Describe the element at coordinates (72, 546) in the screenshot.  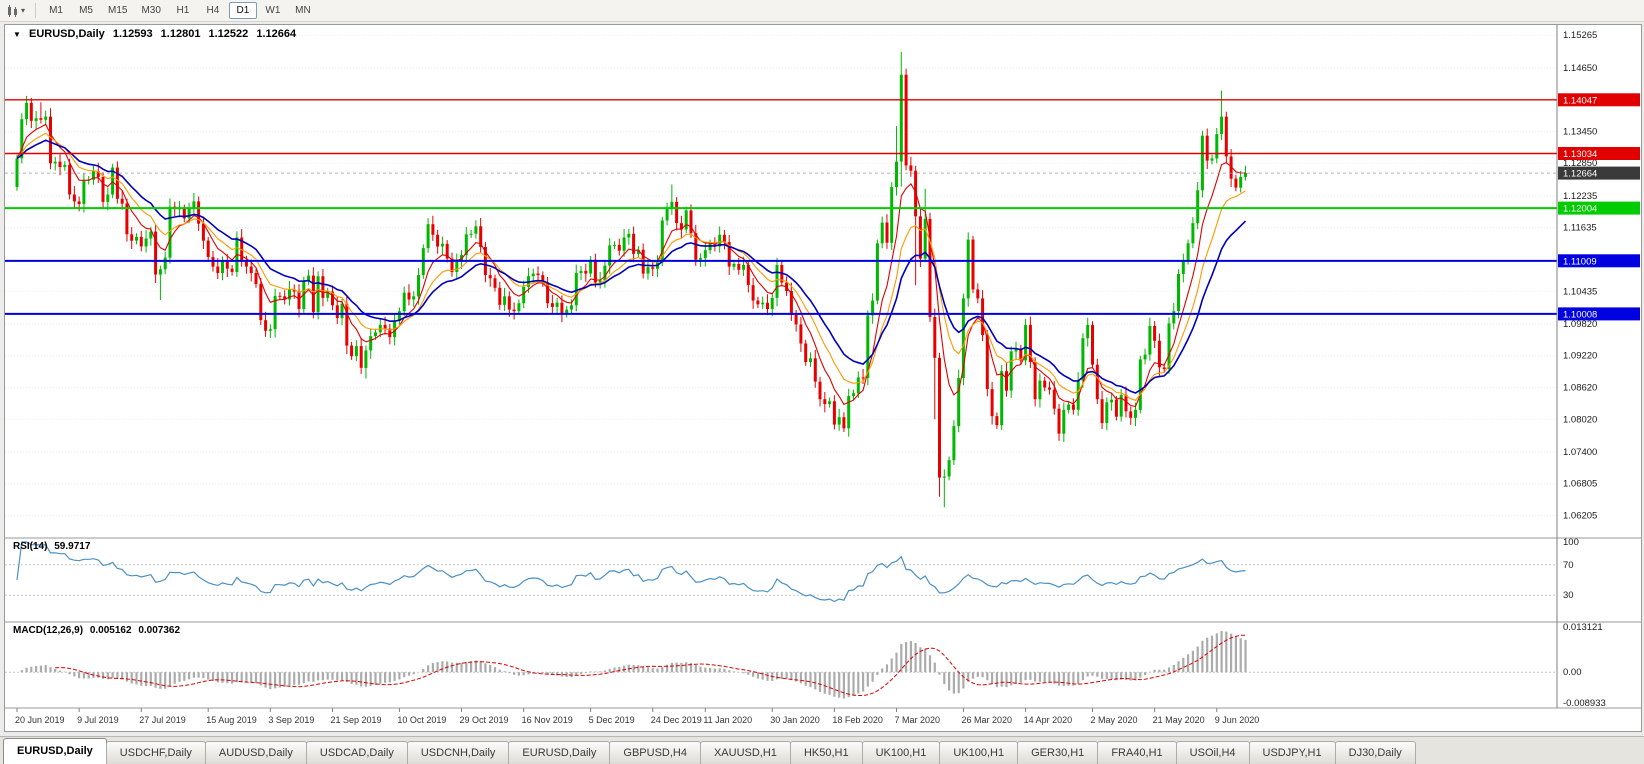
I see `rsi-value: 59.9717` at that location.